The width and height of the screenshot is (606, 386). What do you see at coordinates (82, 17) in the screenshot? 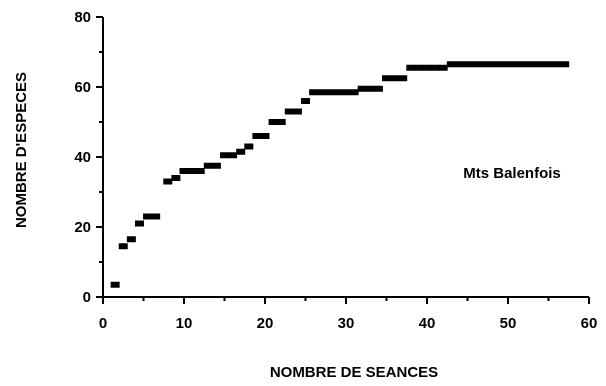
I see `y-tick-label: 80` at bounding box center [82, 17].